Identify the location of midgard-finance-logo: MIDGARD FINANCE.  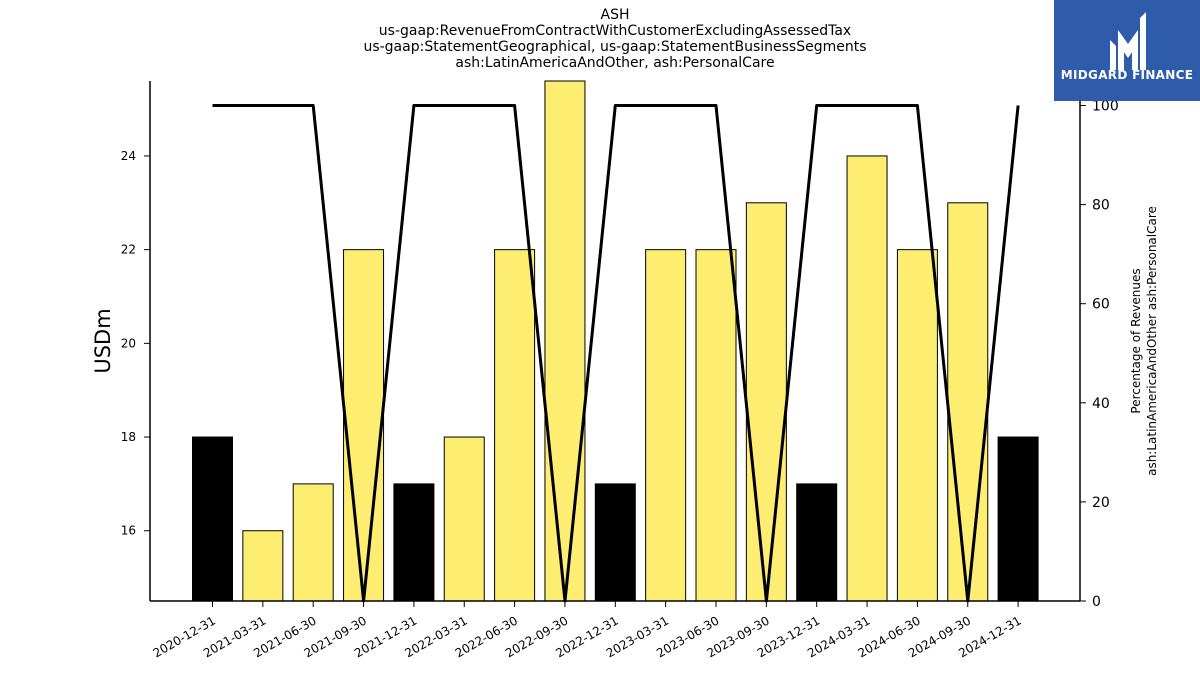
(1127, 50).